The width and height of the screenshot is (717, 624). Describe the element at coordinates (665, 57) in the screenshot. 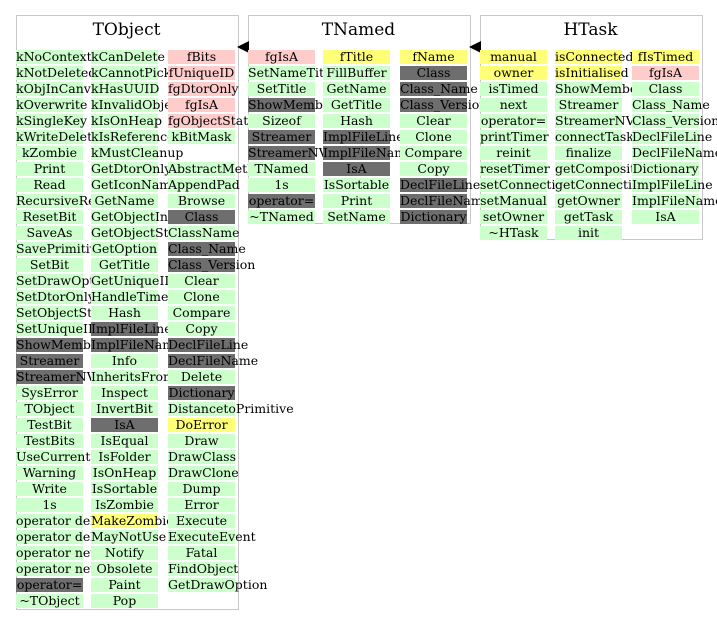

I see `member-htask-2-0: fIsTimed` at that location.